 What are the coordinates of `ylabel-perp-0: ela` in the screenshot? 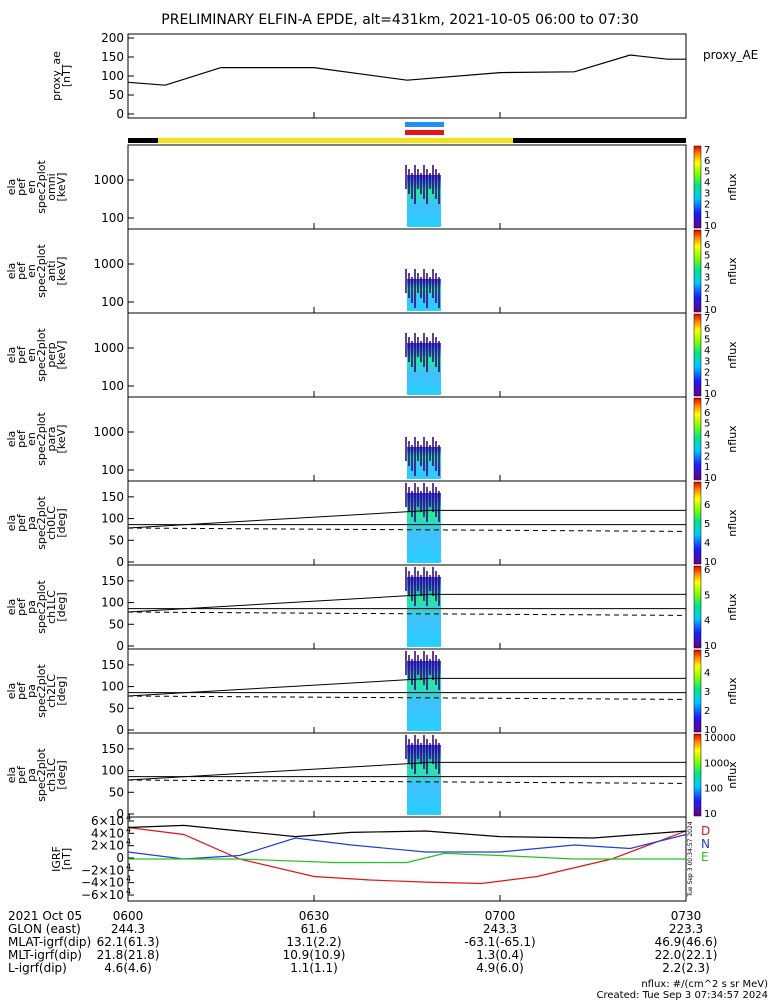 It's located at (11, 355).